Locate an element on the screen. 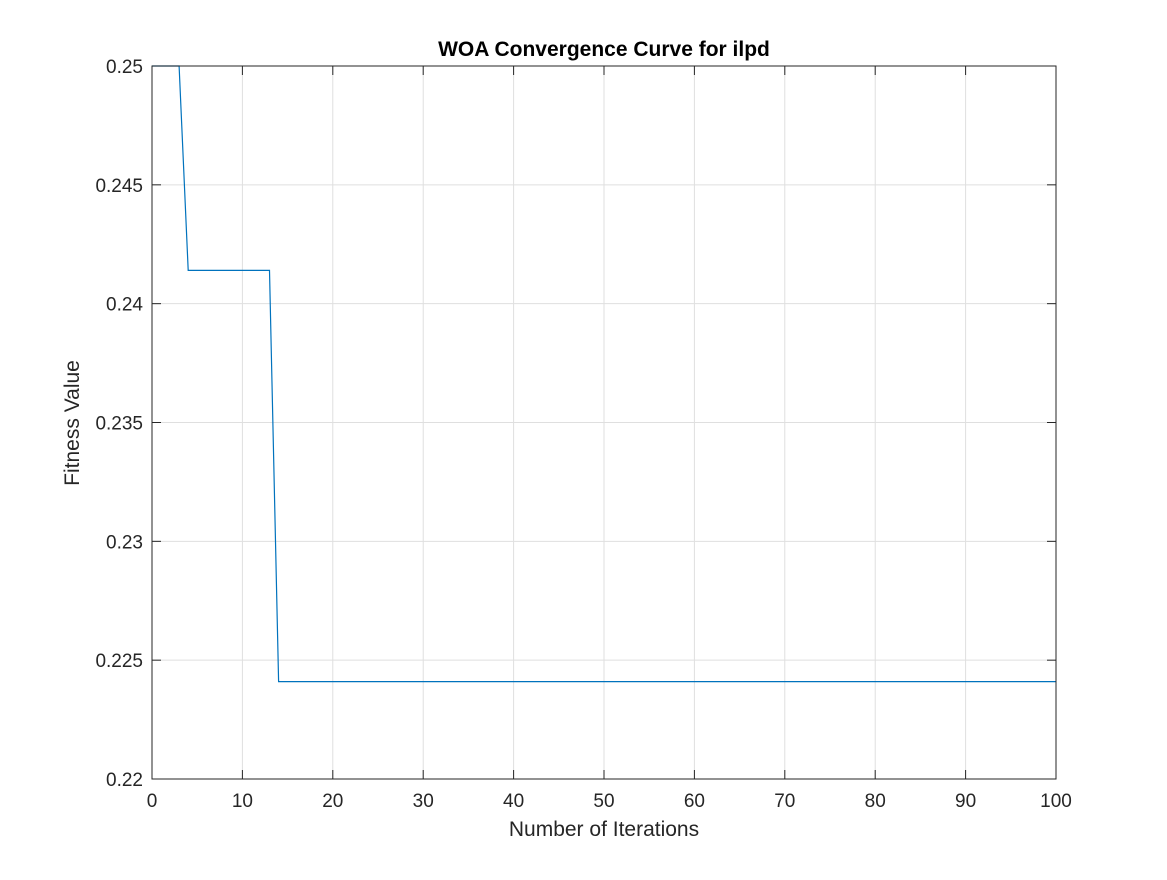 This screenshot has width=1167, height=880. y-tick-label: 0.245 is located at coordinates (119, 186).